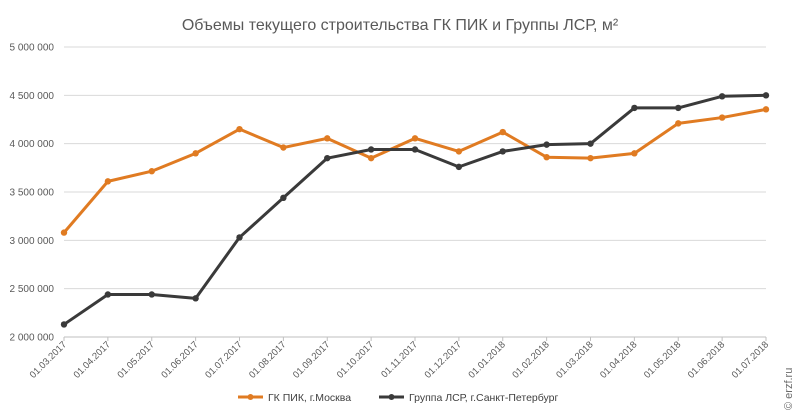 The width and height of the screenshot is (800, 418). Describe the element at coordinates (530, 359) in the screenshot. I see `x-tick-label: 01.02.2018` at that location.